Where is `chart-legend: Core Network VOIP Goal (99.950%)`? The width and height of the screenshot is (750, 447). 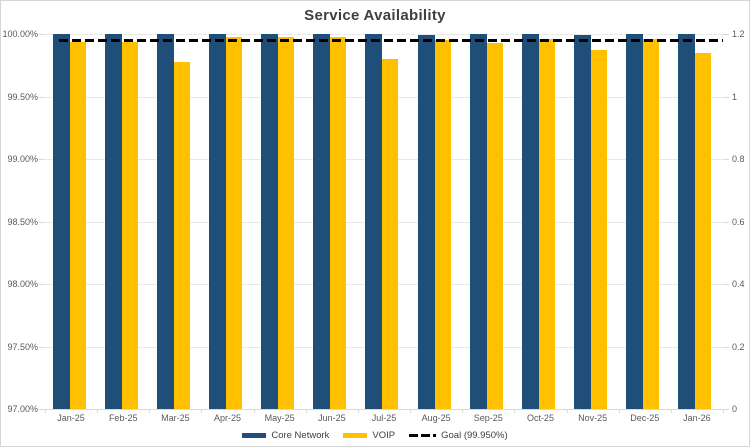
chart-legend: Core Network VOIP Goal (99.950%) is located at coordinates (375, 435).